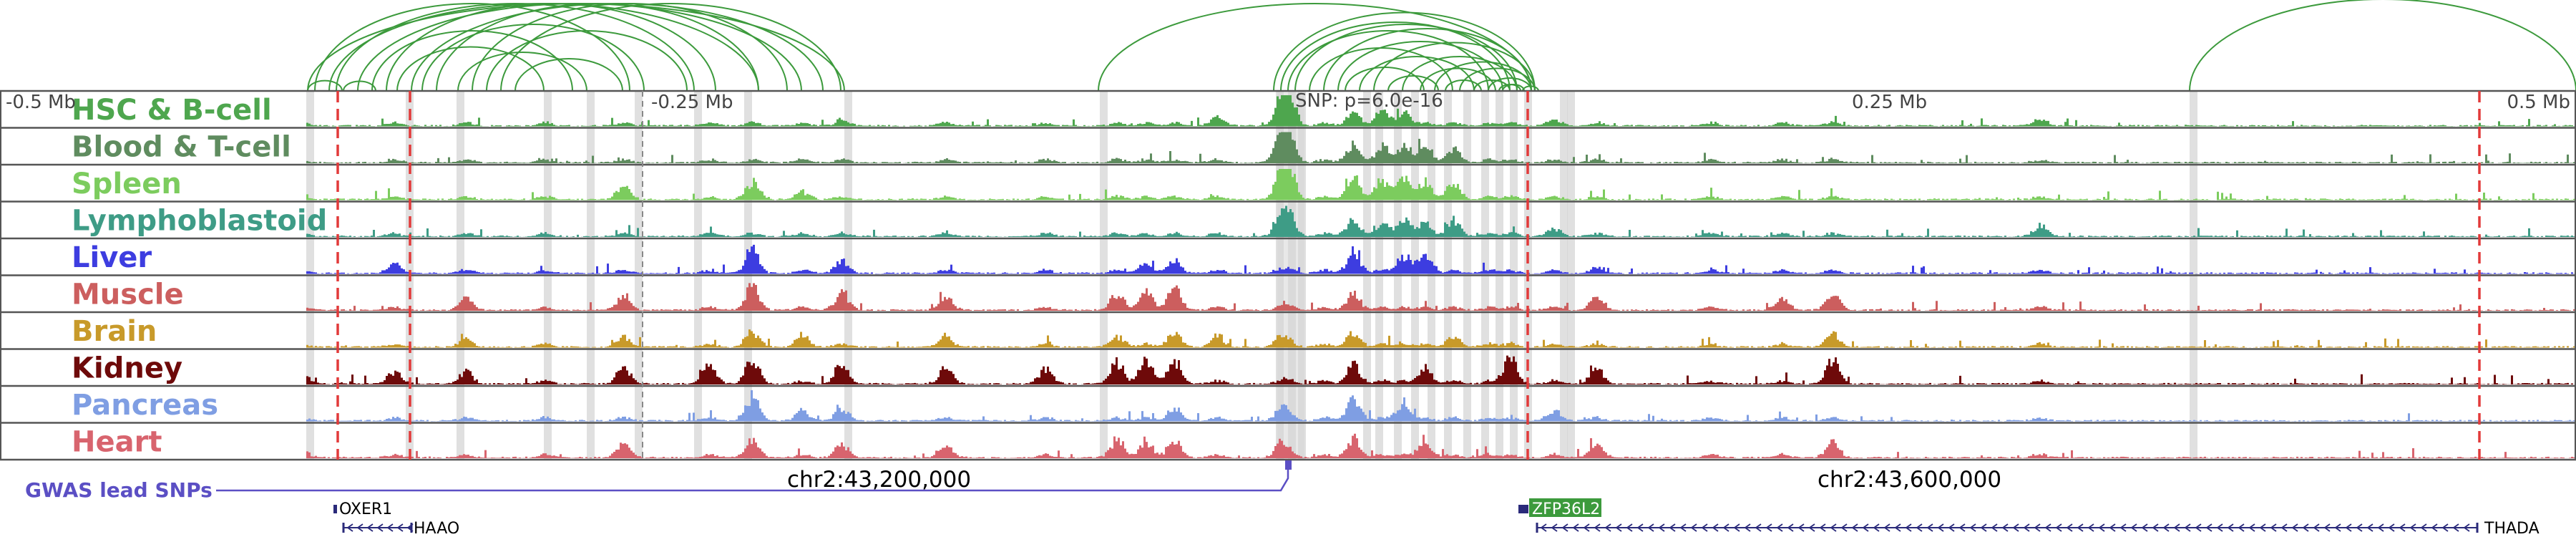 This screenshot has height=537, width=2576. Describe the element at coordinates (1288, 465) in the screenshot. I see `gwas-lead-snp-marker` at that location.